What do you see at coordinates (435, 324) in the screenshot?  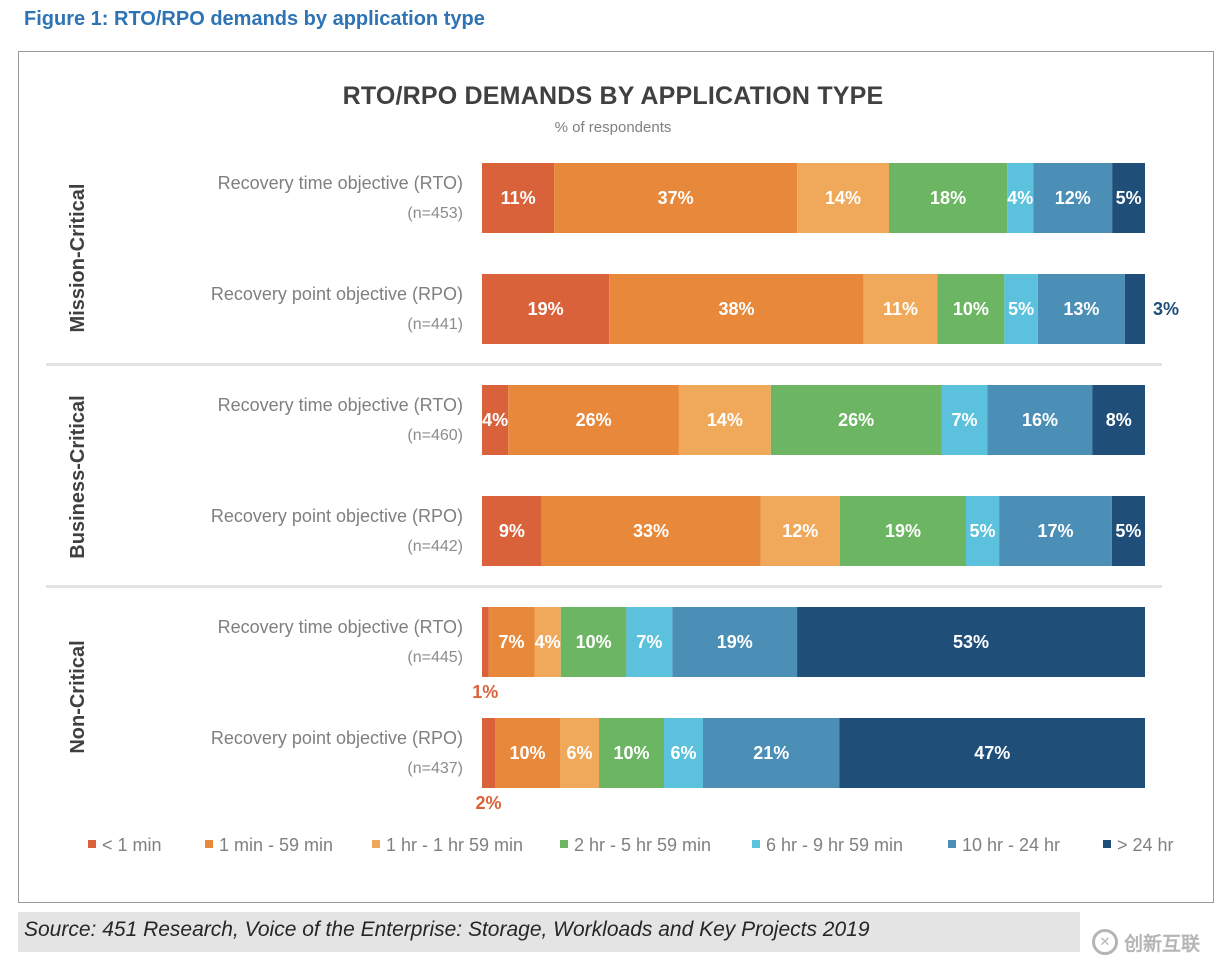 I see `row-sample-size: (n=441)` at bounding box center [435, 324].